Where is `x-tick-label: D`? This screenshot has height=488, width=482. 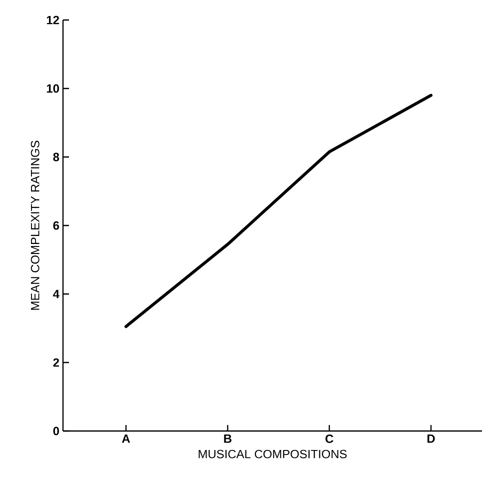
x-tick-label: D is located at coordinates (431, 438).